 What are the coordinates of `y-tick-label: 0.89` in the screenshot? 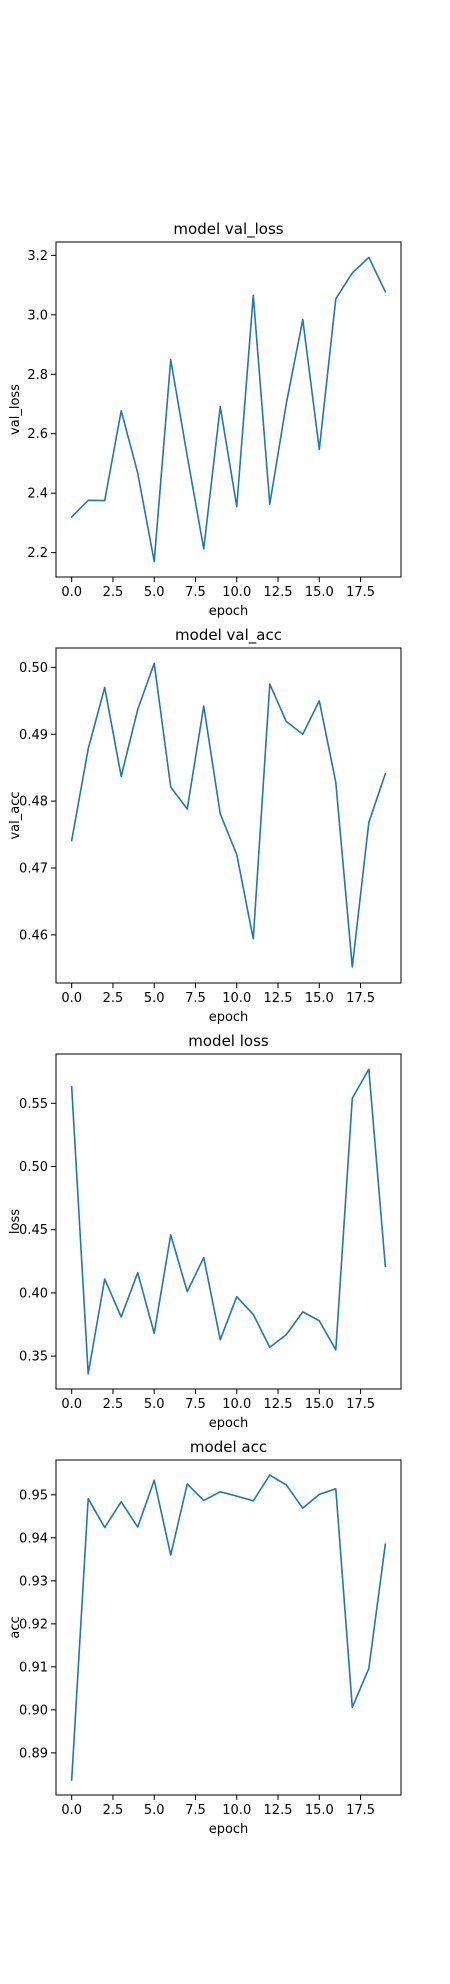 It's located at (33, 1753).